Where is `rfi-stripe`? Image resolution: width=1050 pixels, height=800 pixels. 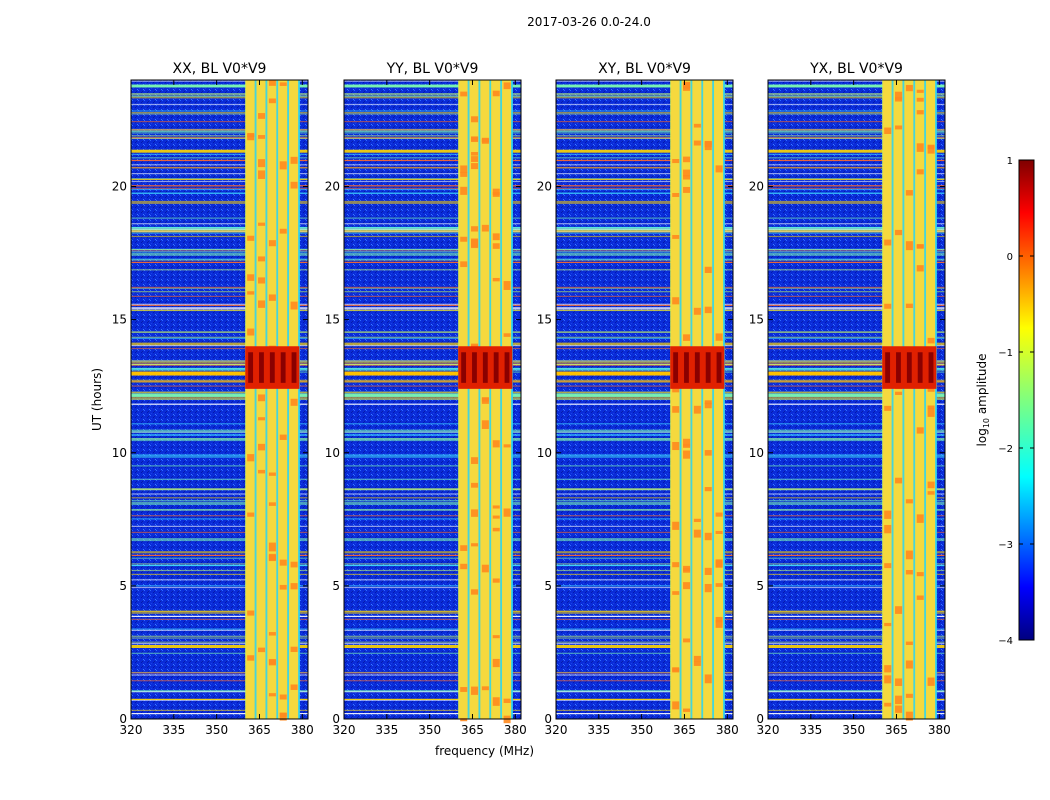 rfi-stripe is located at coordinates (474, 399).